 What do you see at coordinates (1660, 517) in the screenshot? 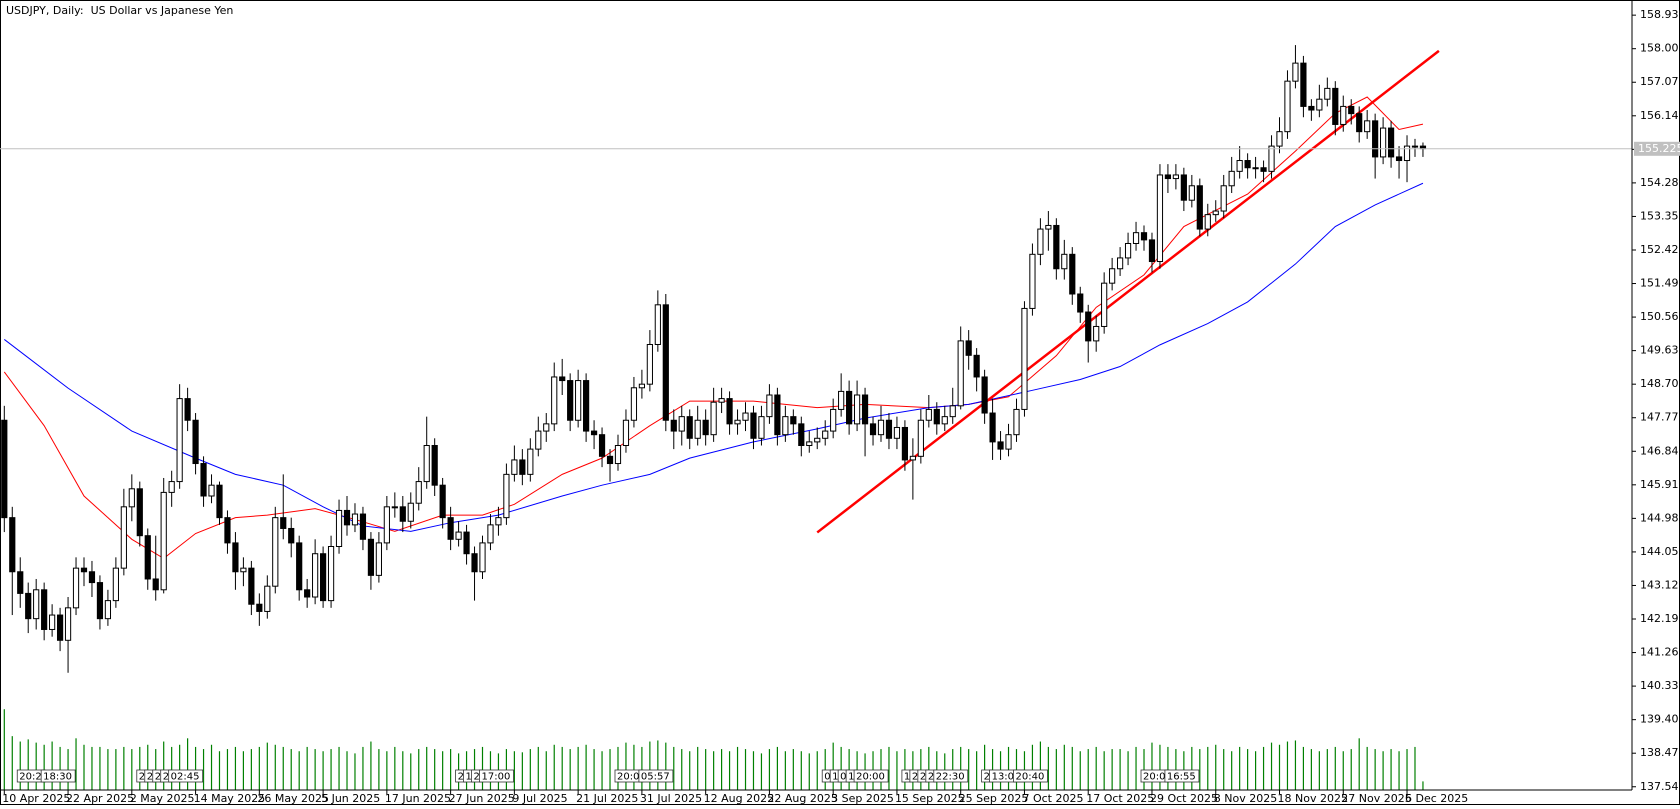
I see `y-tick-label: 144.980` at bounding box center [1660, 517].